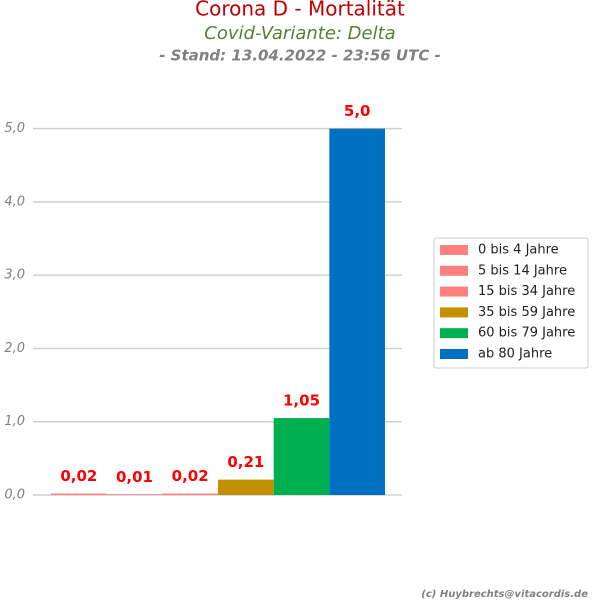  Describe the element at coordinates (515, 354) in the screenshot. I see `legend-label: ab 80 Jahre` at that location.